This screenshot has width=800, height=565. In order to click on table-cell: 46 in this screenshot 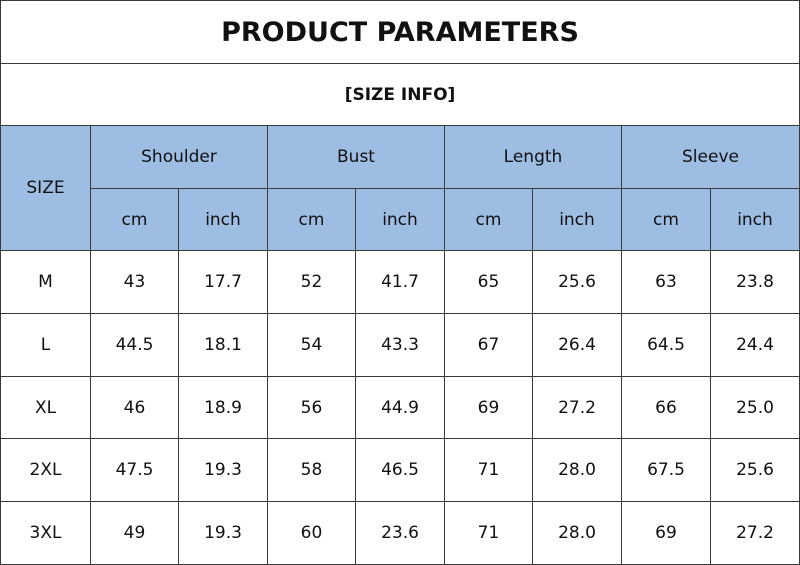, I will do `click(134, 407)`.